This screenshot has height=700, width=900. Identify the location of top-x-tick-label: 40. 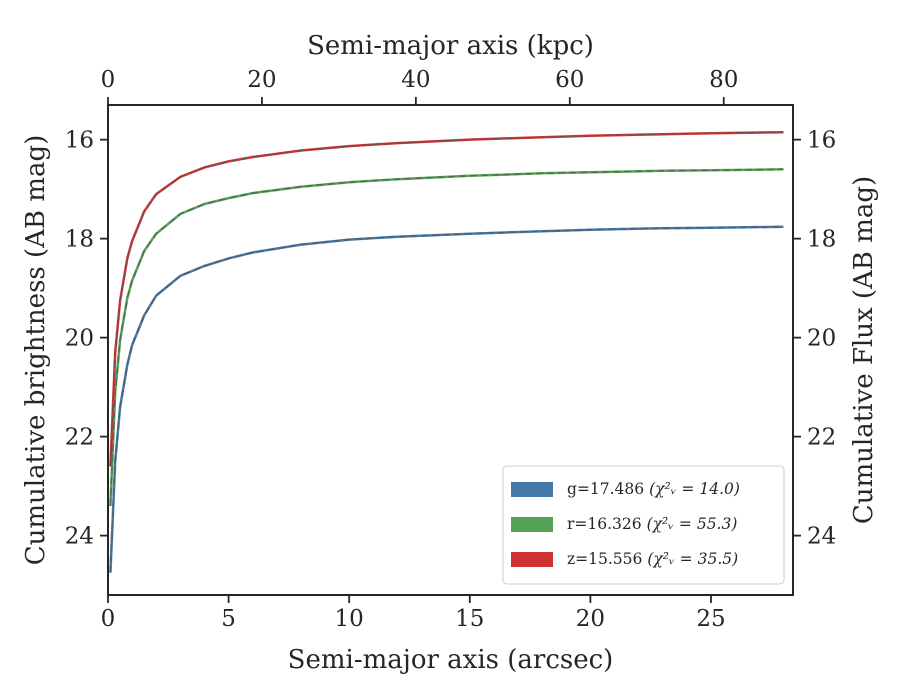
(415, 80).